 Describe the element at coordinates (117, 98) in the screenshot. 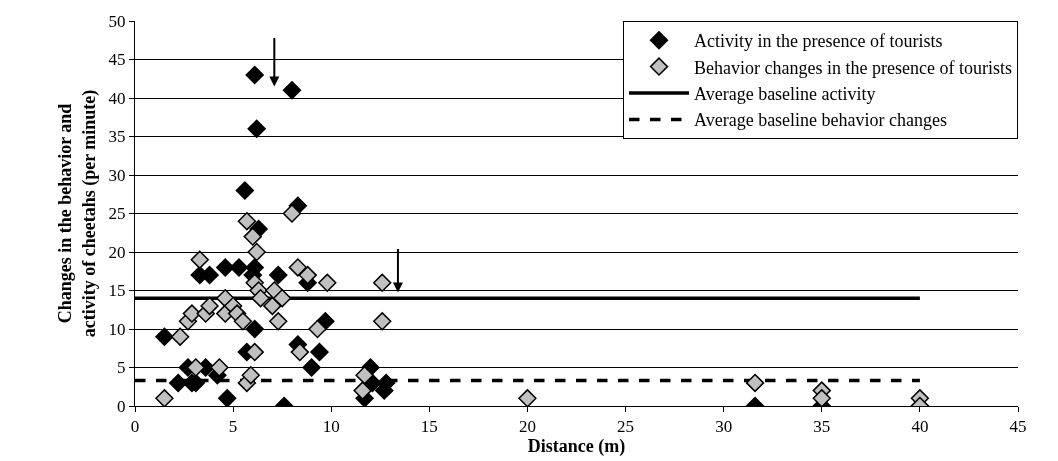

I see `y-tick-label: 40` at that location.